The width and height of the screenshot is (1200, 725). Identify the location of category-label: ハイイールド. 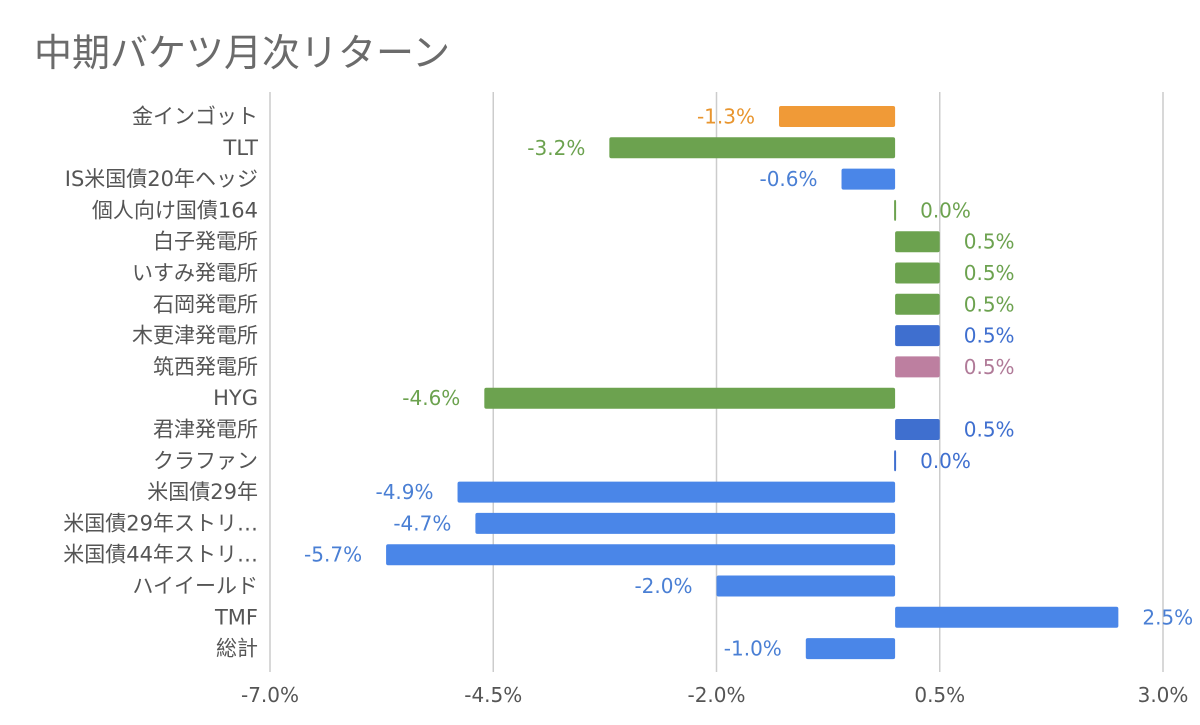
(195, 586).